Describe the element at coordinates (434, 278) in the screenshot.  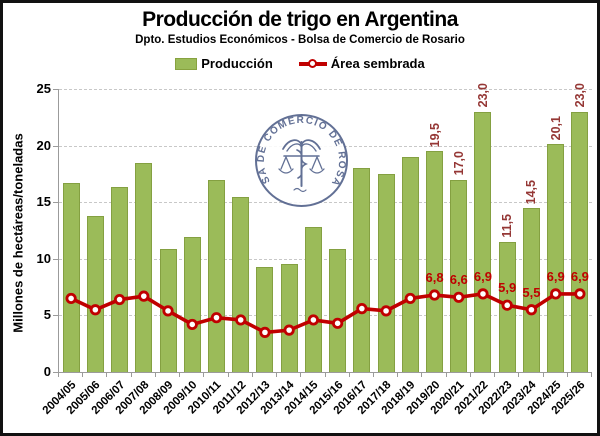
I see `area-value-label: 6,8` at that location.